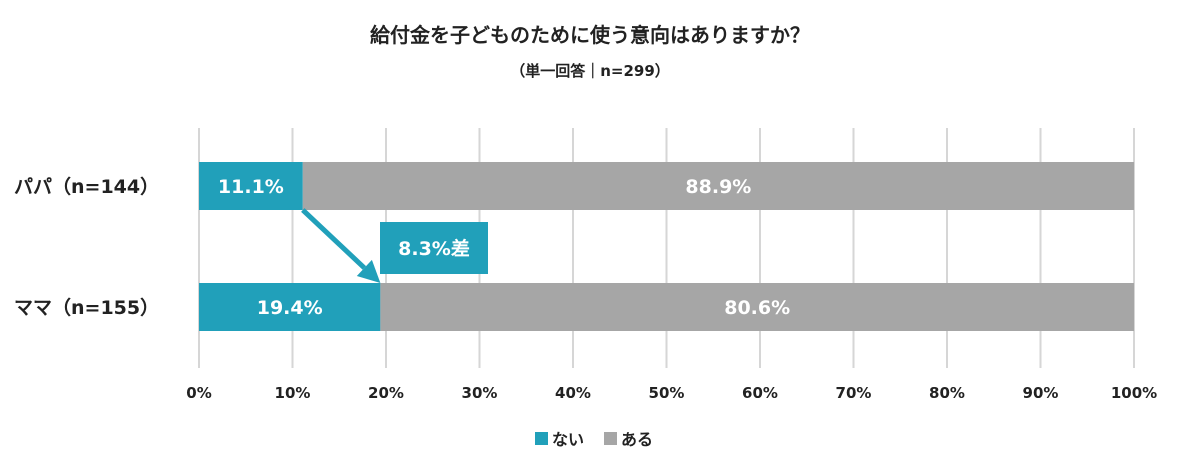  Describe the element at coordinates (947, 393) in the screenshot. I see `x-tick-label: 80%` at that location.